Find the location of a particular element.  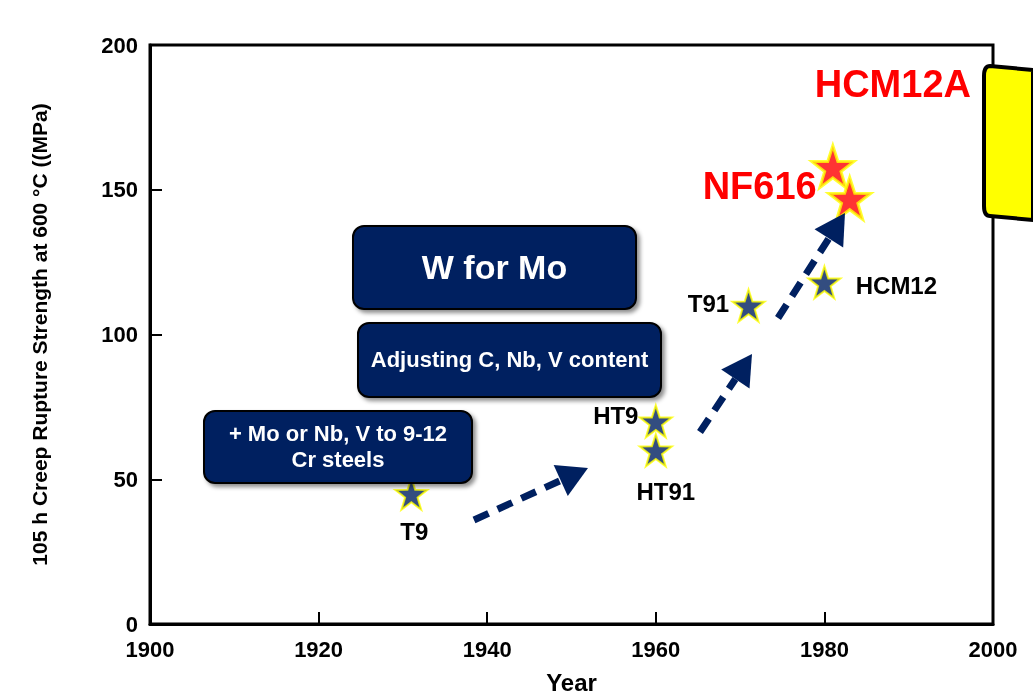

annotation: HCM12 is located at coordinates (896, 286).